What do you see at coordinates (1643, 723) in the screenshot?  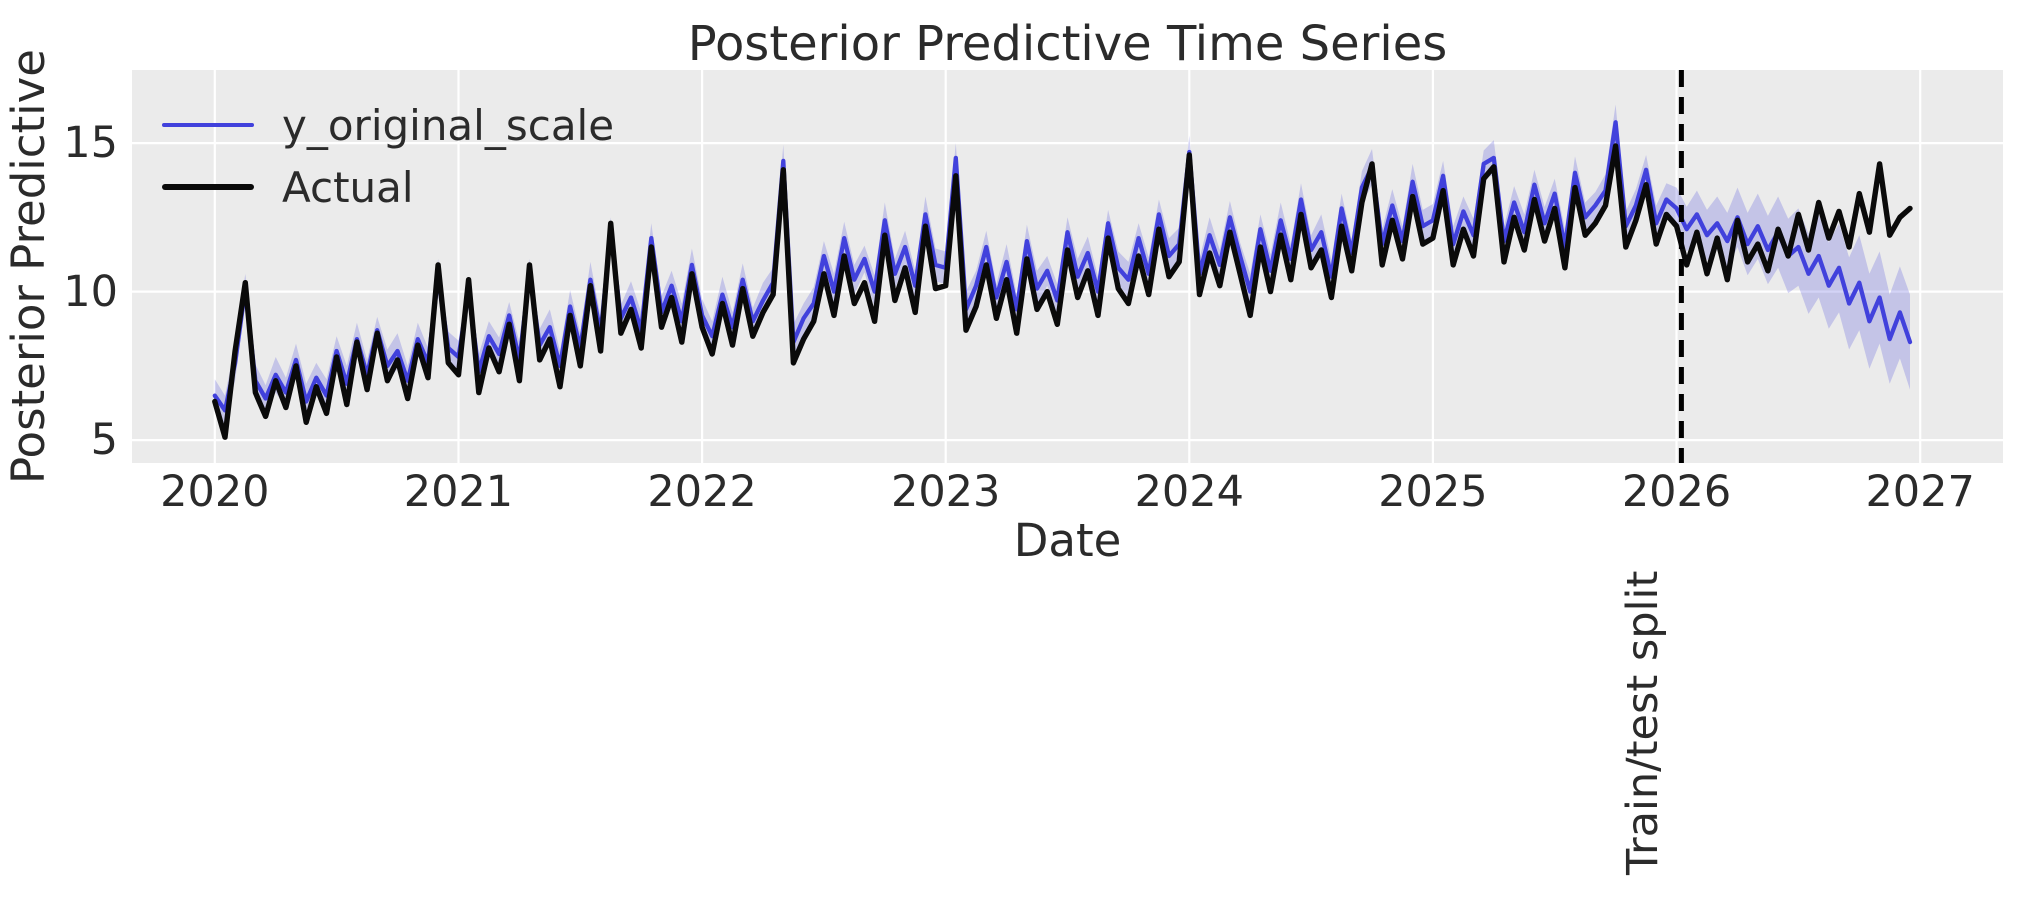 I see `train-test-split-label: Train/test split` at bounding box center [1643, 723].